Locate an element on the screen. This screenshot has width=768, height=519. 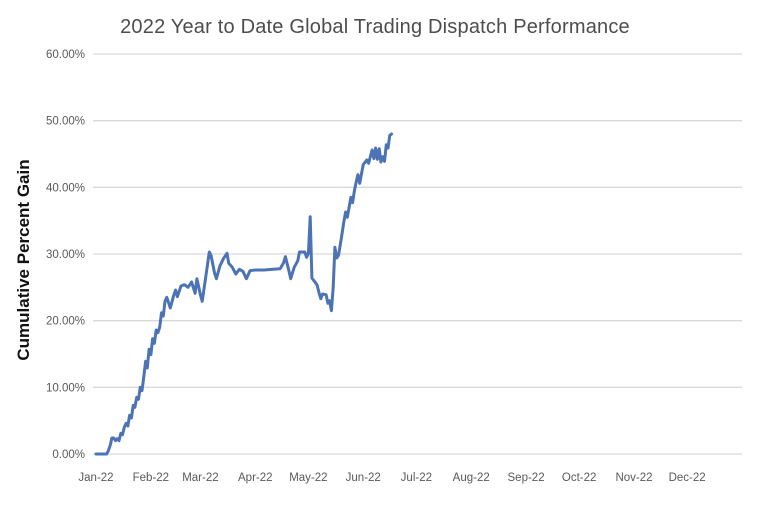
y-tick-label-20: 20.00% is located at coordinates (65, 322).